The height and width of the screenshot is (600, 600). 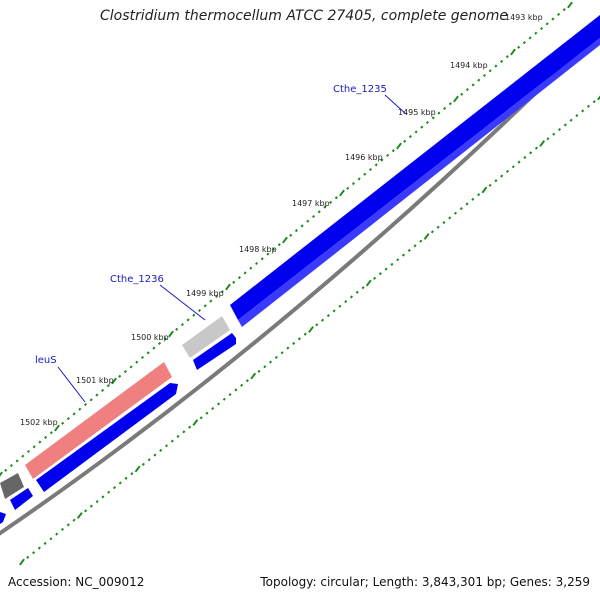 I want to click on cds-dark-left, so click(x=12, y=486).